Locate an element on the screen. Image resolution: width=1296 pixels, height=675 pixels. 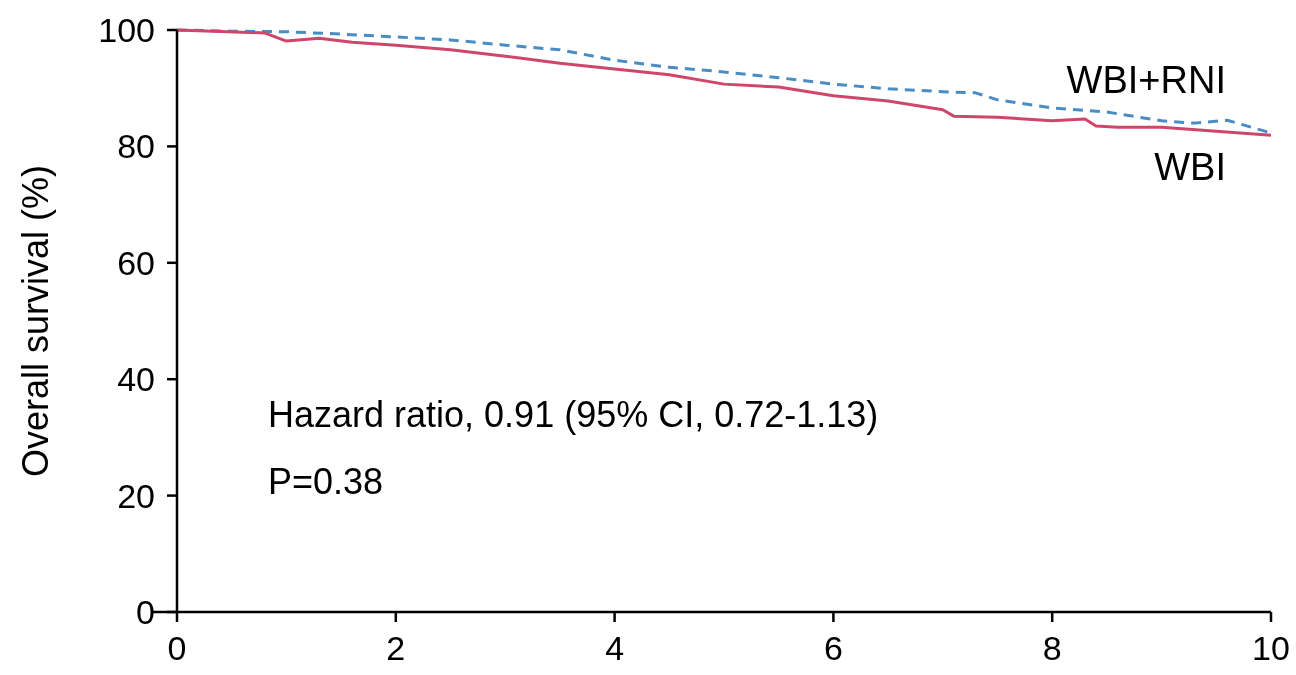
y-tick-label: 40 is located at coordinates (136, 379).